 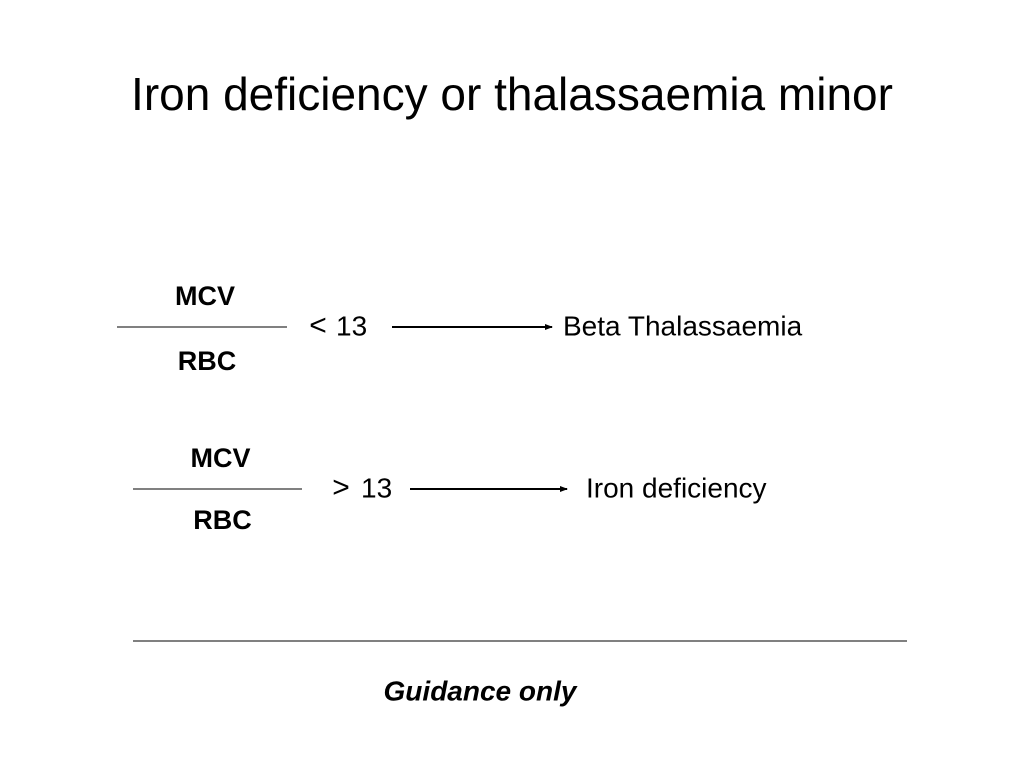 I want to click on operator: >, so click(x=341, y=487).